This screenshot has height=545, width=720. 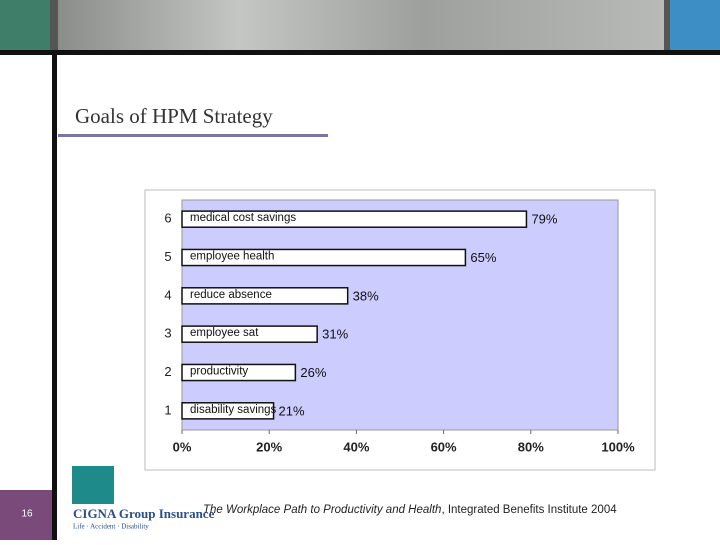 What do you see at coordinates (356, 446) in the screenshot?
I see `x-tick-label: 40%` at bounding box center [356, 446].